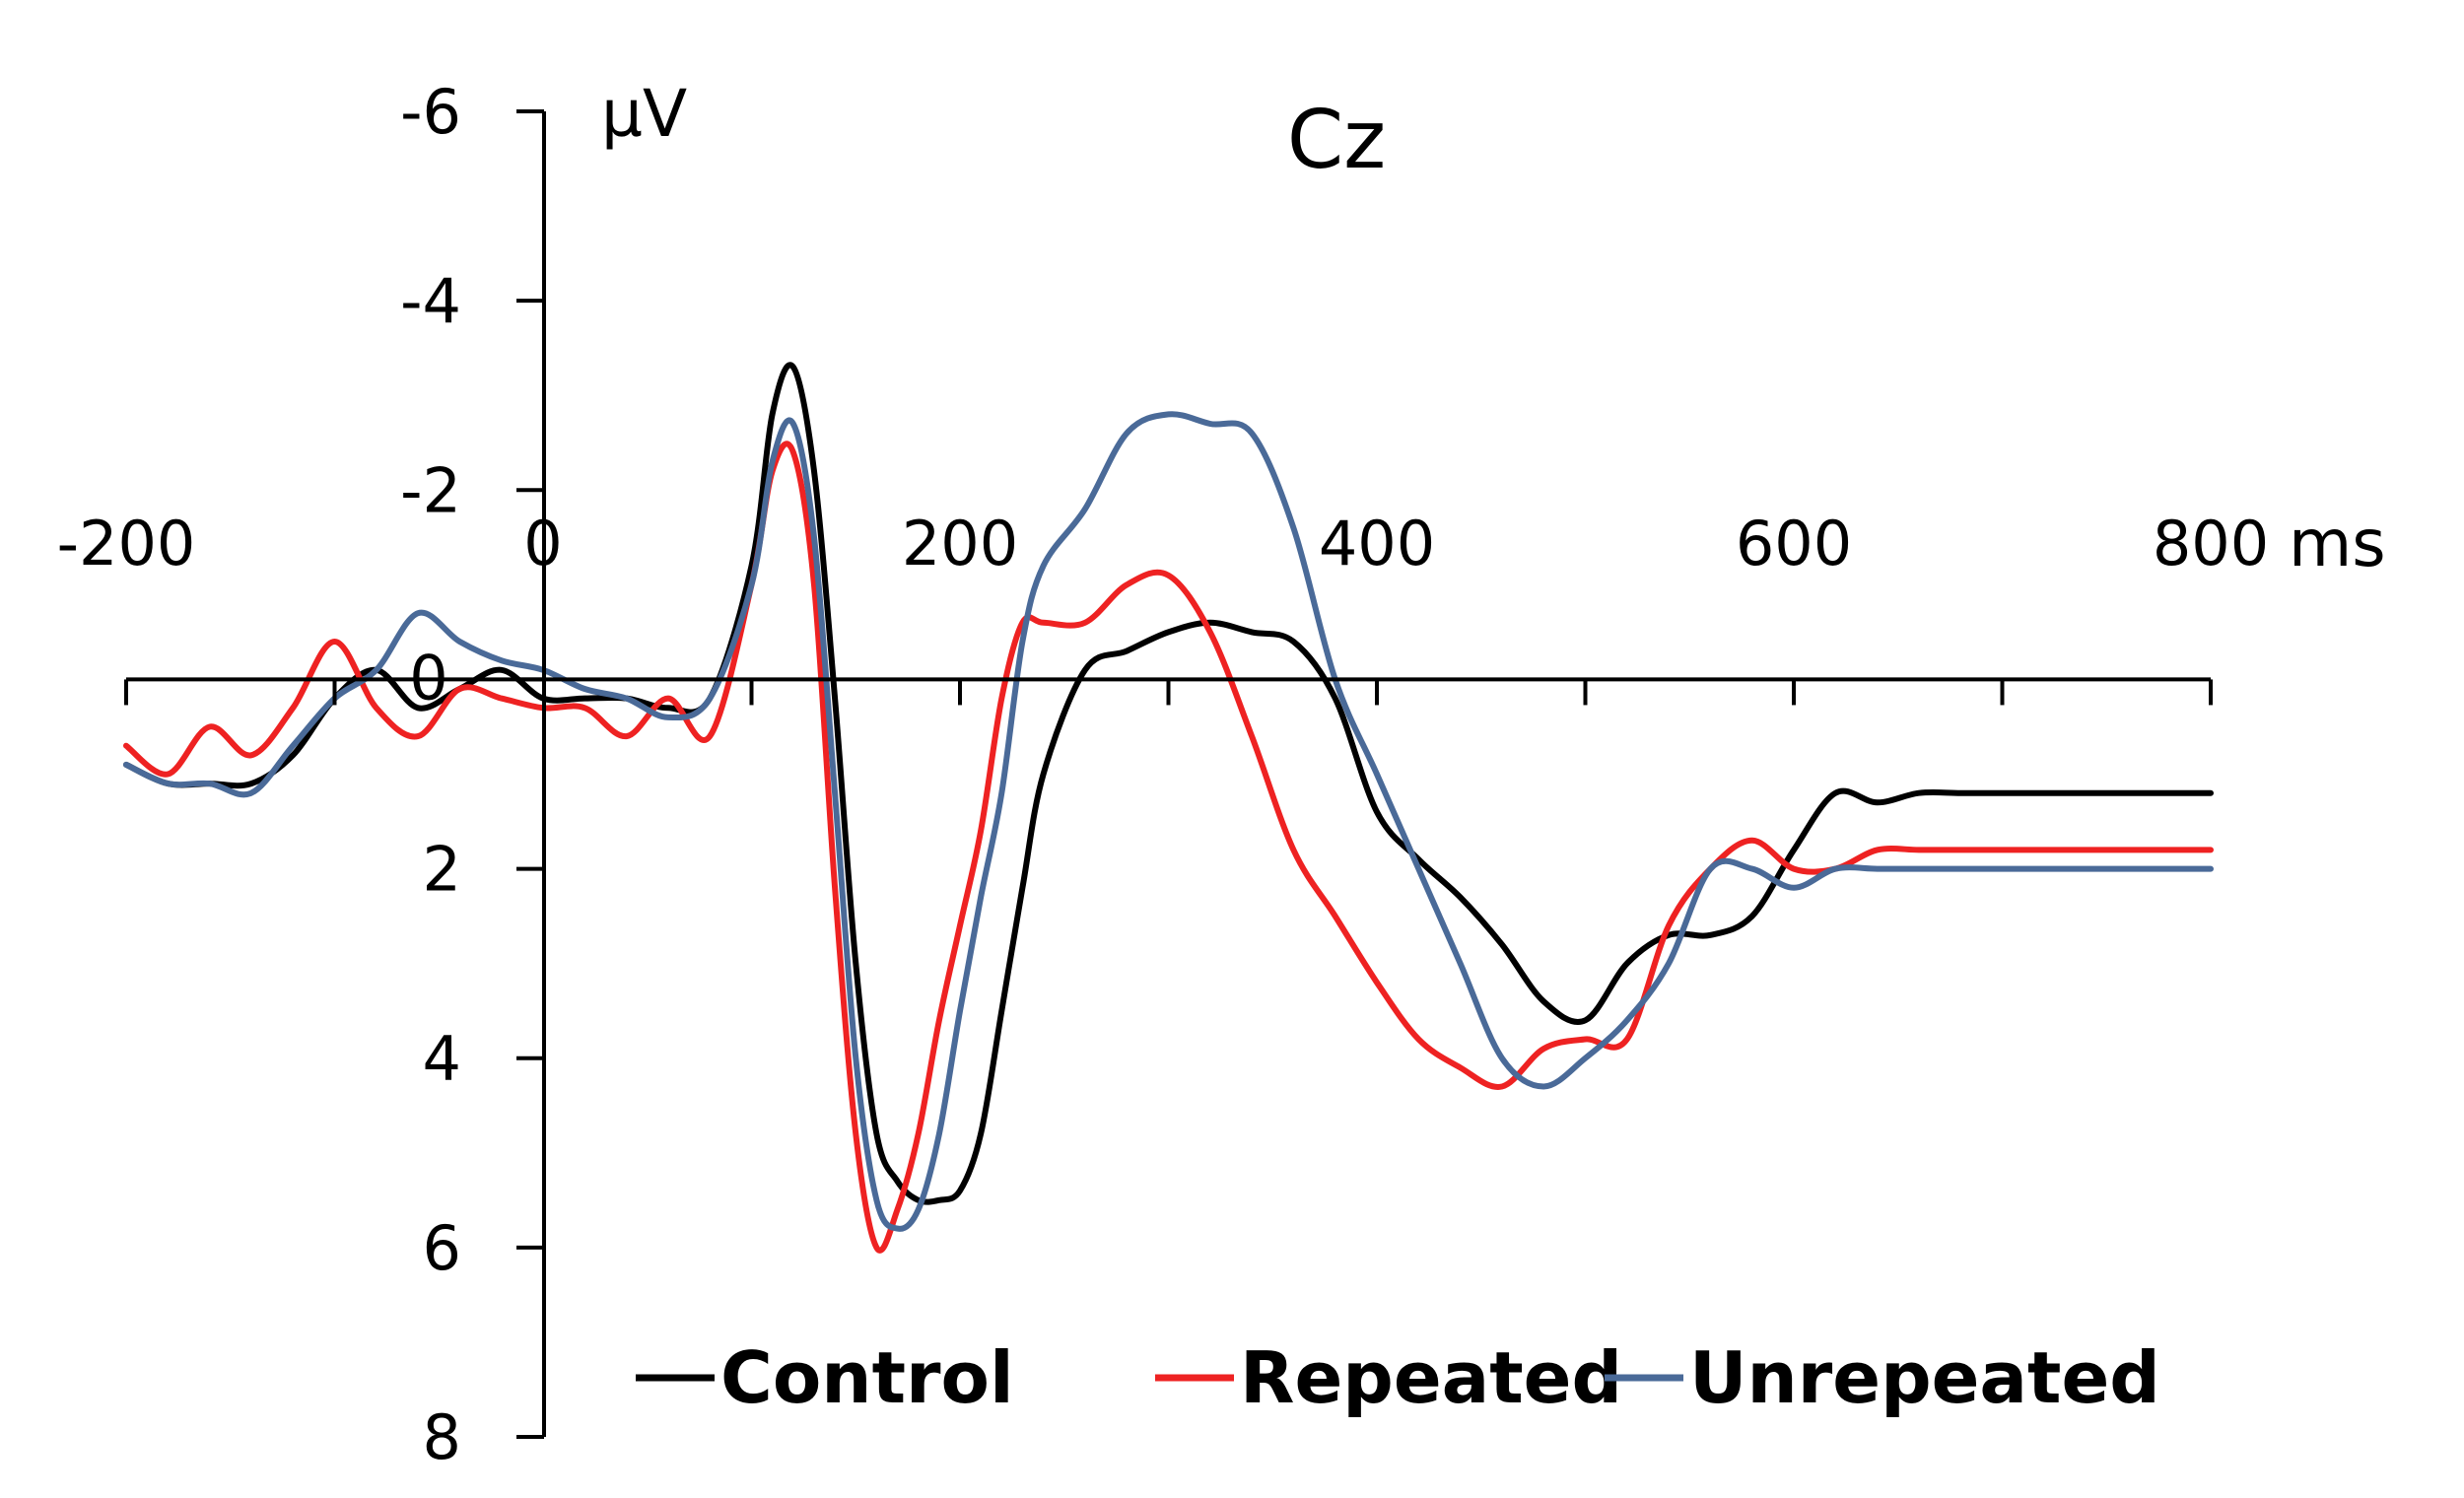  What do you see at coordinates (442, 1059) in the screenshot?
I see `y-tick-label: 4` at bounding box center [442, 1059].